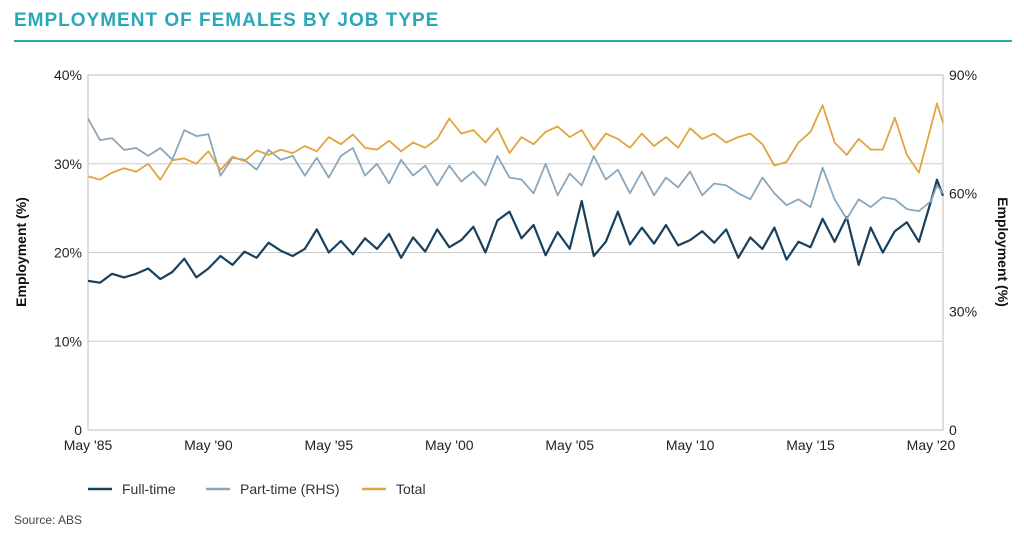 This screenshot has width=1024, height=536. Describe the element at coordinates (88, 445) in the screenshot. I see `x-tick-label: May '85` at that location.